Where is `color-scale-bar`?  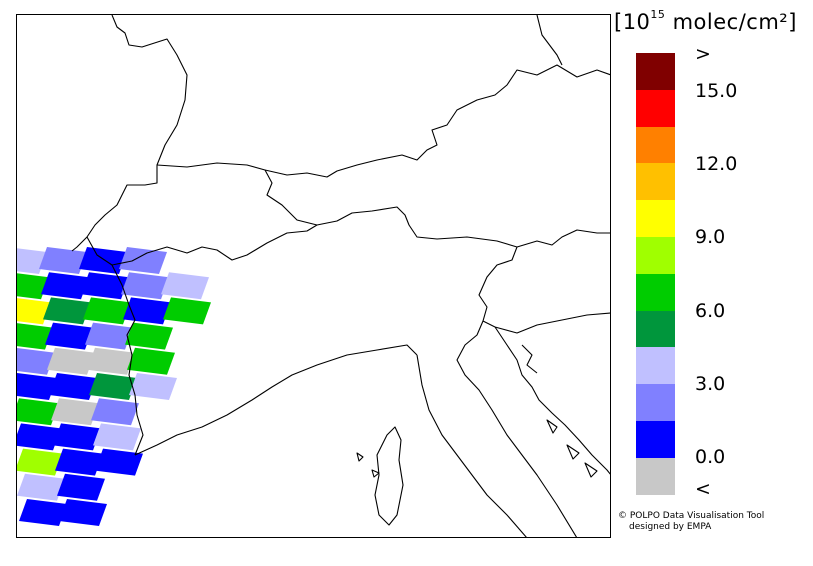
color-scale-bar is located at coordinates (655, 274).